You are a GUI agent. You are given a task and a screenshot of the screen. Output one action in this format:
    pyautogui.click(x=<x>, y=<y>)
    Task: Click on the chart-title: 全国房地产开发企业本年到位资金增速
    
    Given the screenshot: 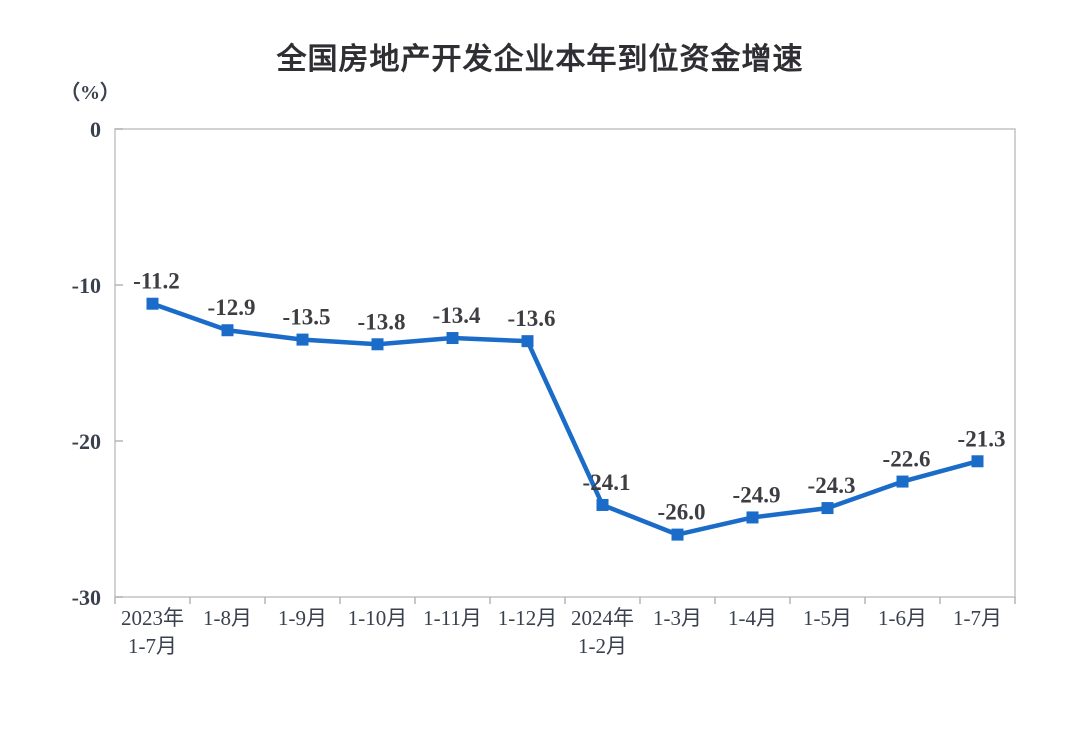 What is the action you would take?
    pyautogui.click(x=540, y=59)
    